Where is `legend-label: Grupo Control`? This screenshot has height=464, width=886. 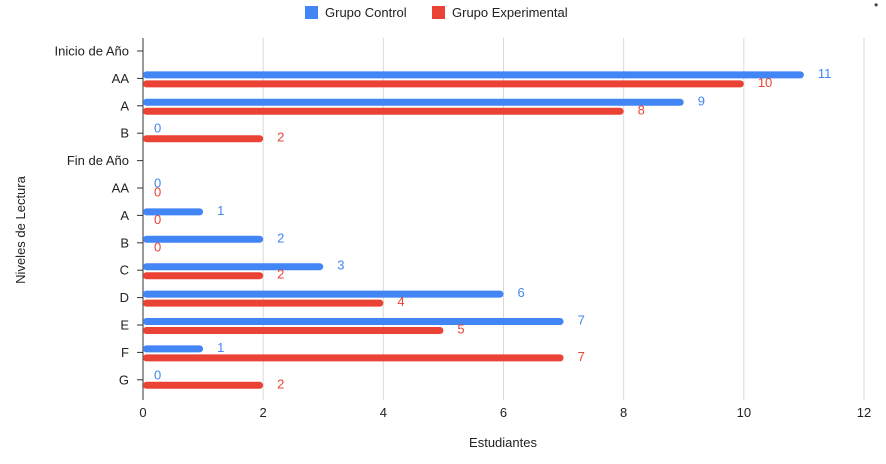
legend-label: Grupo Control is located at coordinates (366, 12).